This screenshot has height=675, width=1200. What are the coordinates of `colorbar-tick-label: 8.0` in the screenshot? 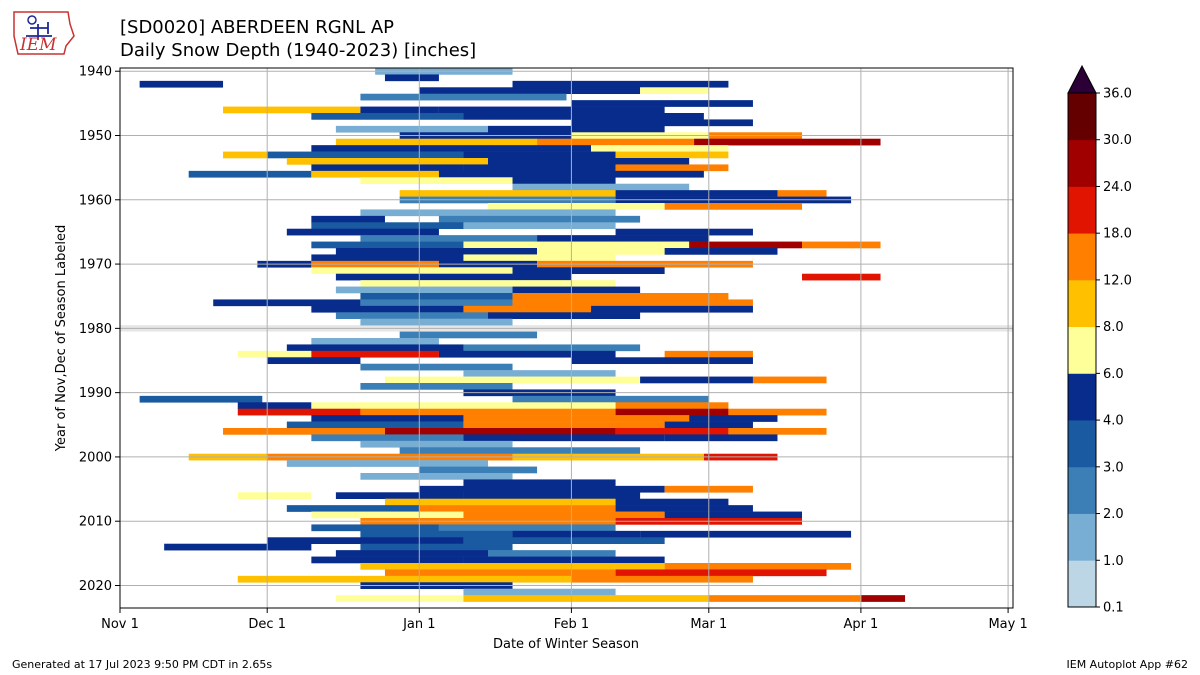 It's located at (1113, 327).